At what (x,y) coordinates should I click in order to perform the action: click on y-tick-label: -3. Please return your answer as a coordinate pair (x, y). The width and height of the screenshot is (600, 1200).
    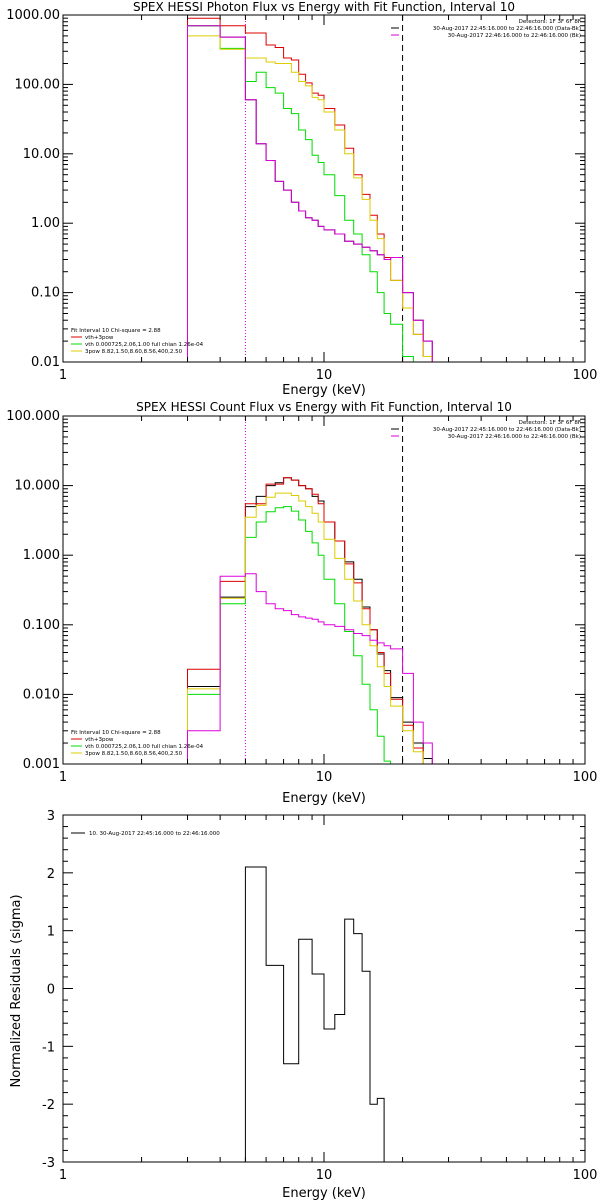
    Looking at the image, I should click on (48, 1163).